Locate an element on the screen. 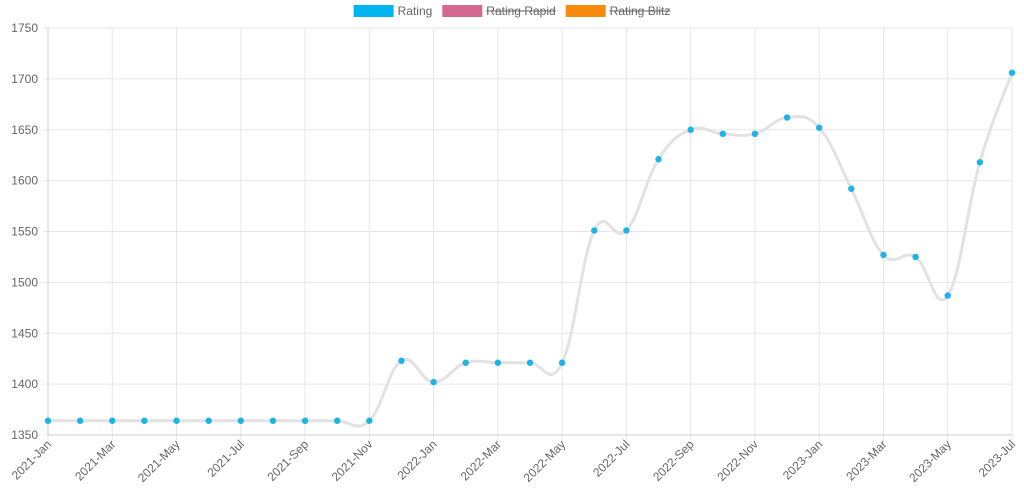  x-tick-label: 2021-Mar is located at coordinates (95, 460).